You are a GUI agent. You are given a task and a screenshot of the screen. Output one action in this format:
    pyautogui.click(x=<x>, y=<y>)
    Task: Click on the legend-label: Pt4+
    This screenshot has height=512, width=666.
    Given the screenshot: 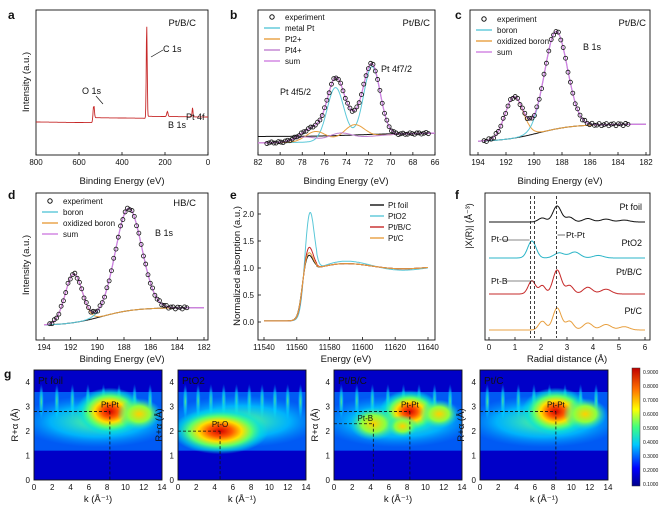 What is the action you would take?
    pyautogui.click(x=293, y=50)
    